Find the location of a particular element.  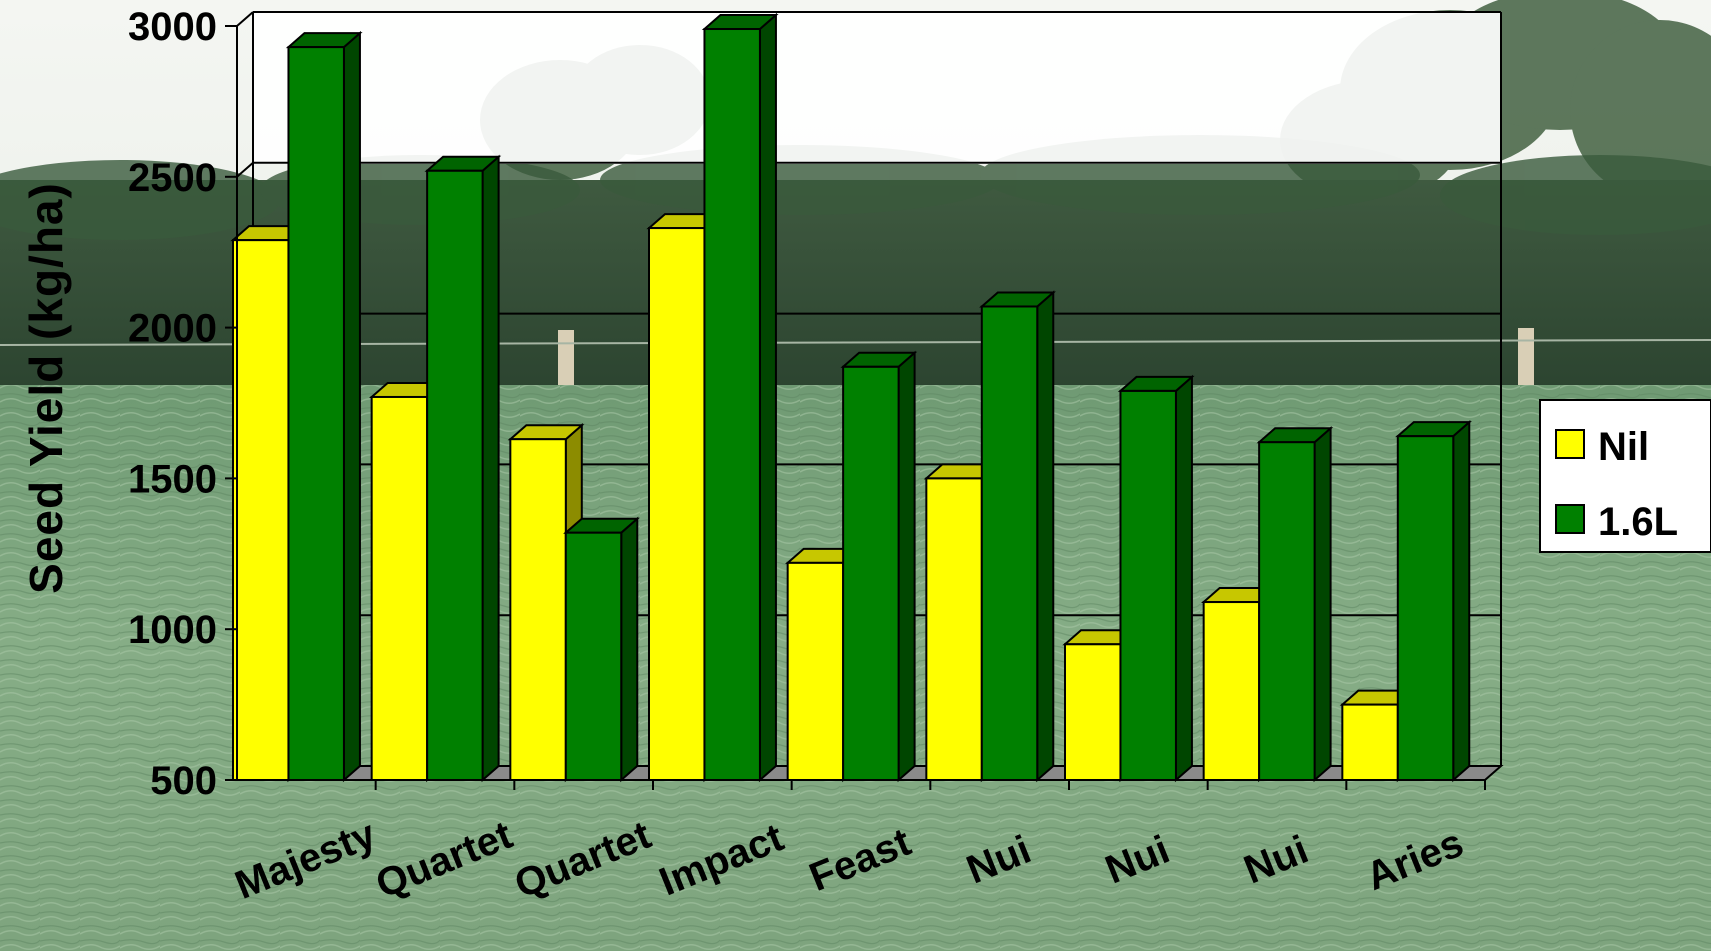

x-category-label: Majesty is located at coordinates (305, 860).